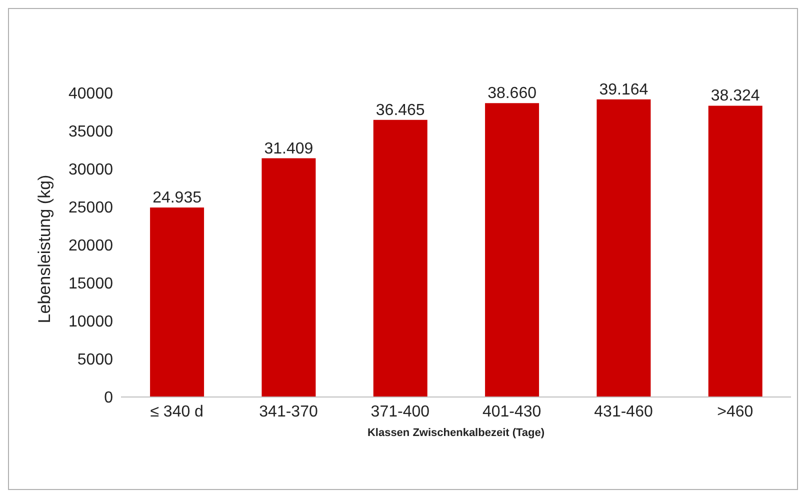 This screenshot has width=804, height=491. Describe the element at coordinates (95, 360) in the screenshot. I see `y-tick-label: 5000` at that location.